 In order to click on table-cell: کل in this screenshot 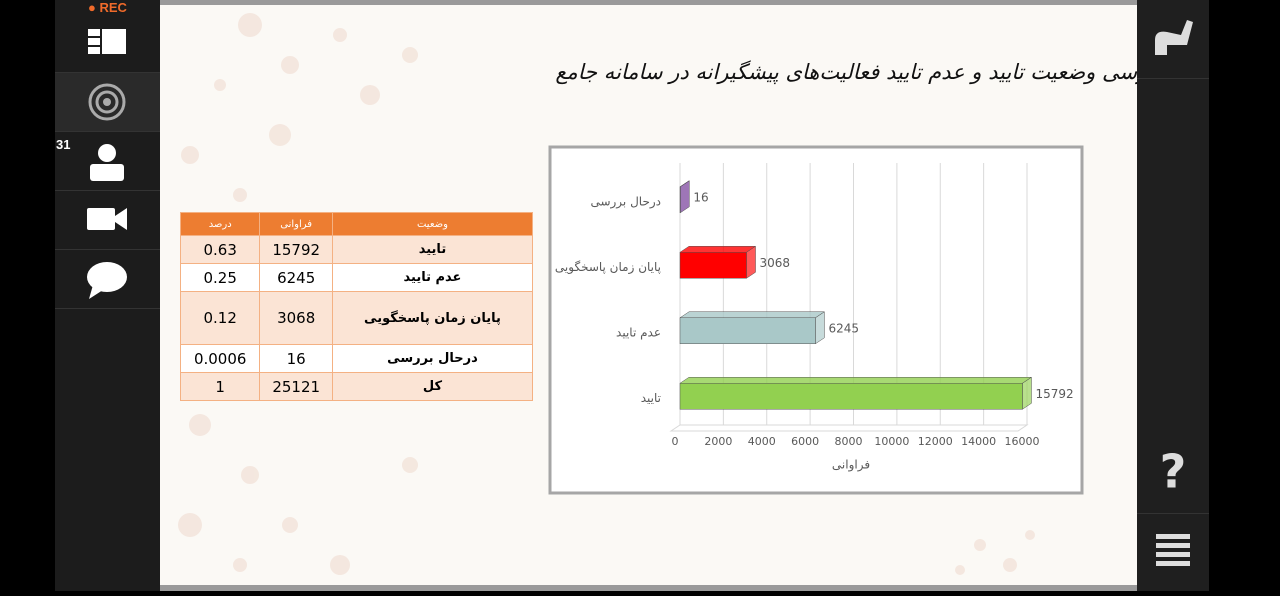, I will do `click(432, 387)`.